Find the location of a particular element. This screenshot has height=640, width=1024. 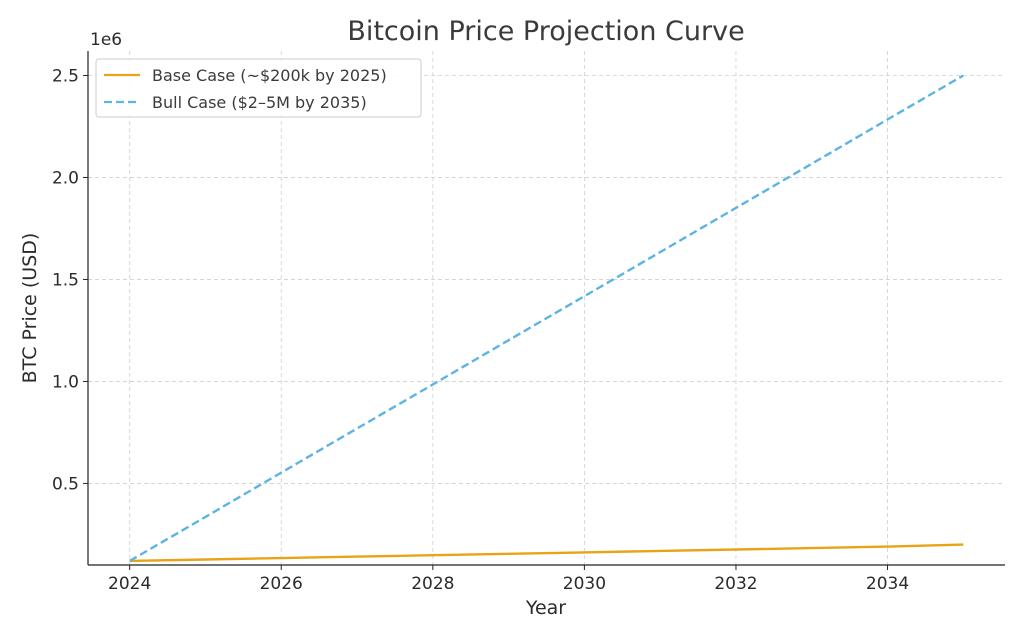

y-tick-label: 1.5 is located at coordinates (65, 280).